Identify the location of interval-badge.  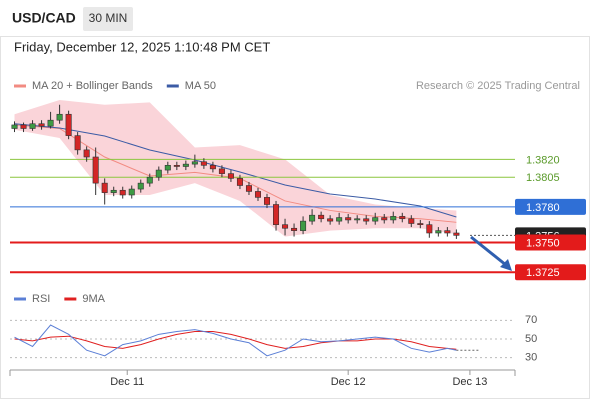
(108, 19).